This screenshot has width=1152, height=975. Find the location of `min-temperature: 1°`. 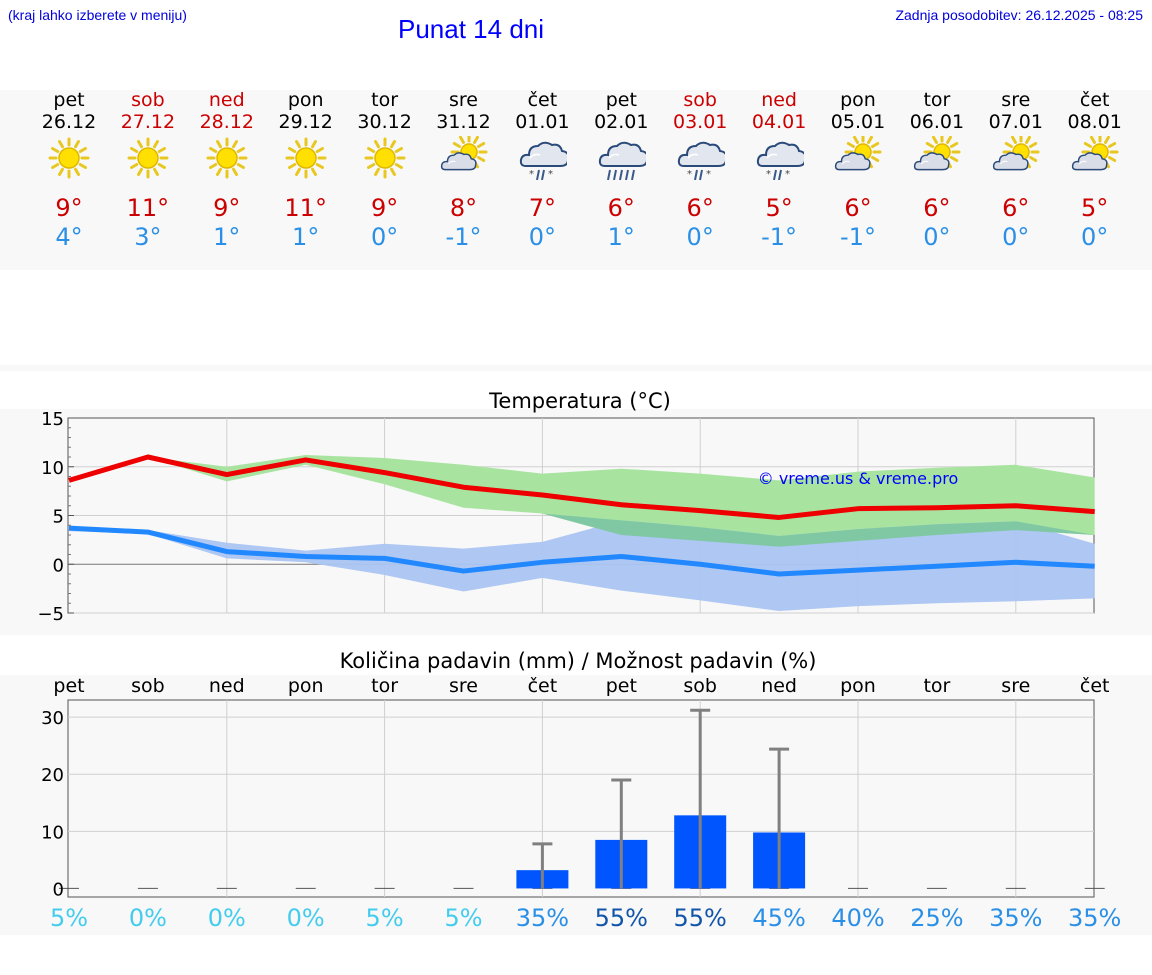

min-temperature: 1° is located at coordinates (306, 237).